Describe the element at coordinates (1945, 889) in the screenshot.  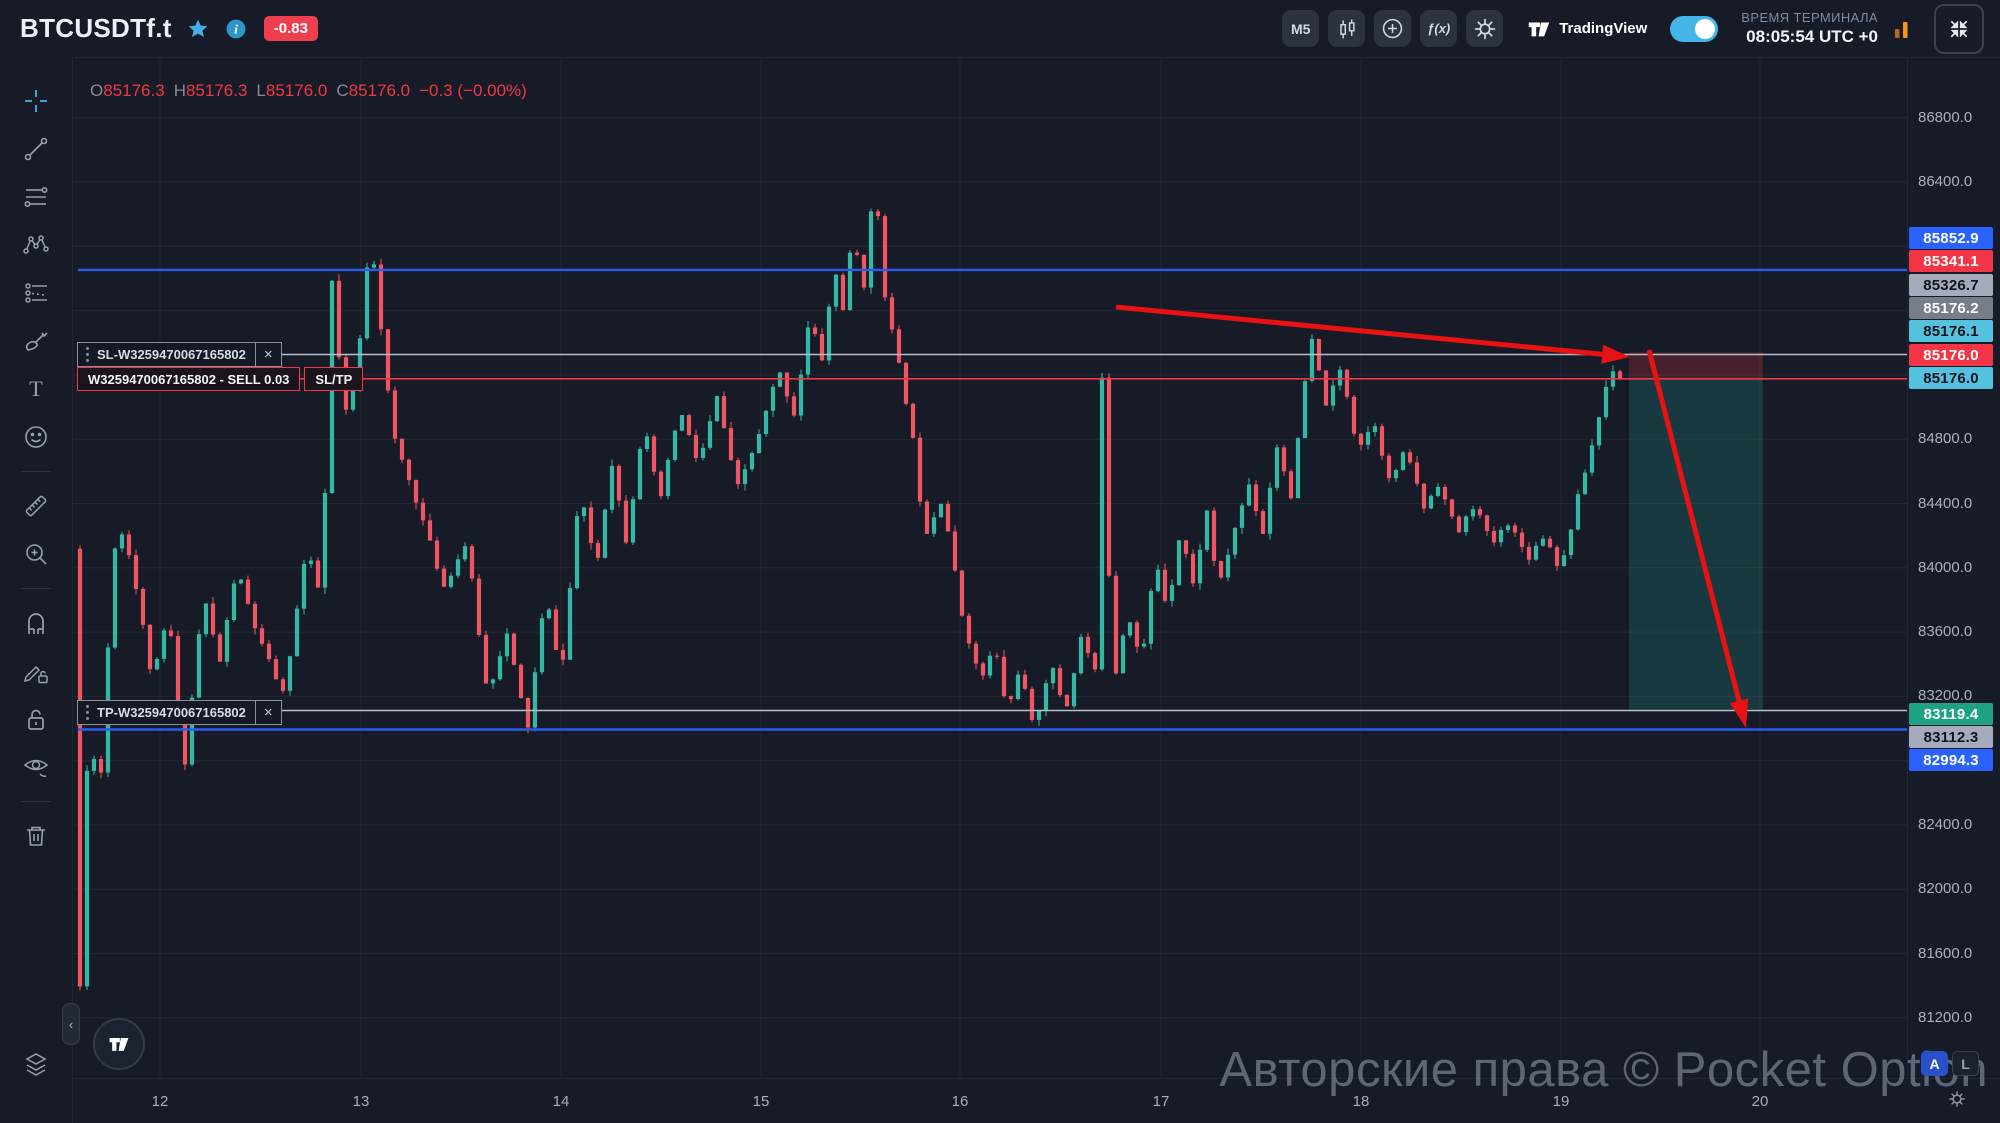
I see `price-tick-label: 82000.0` at that location.